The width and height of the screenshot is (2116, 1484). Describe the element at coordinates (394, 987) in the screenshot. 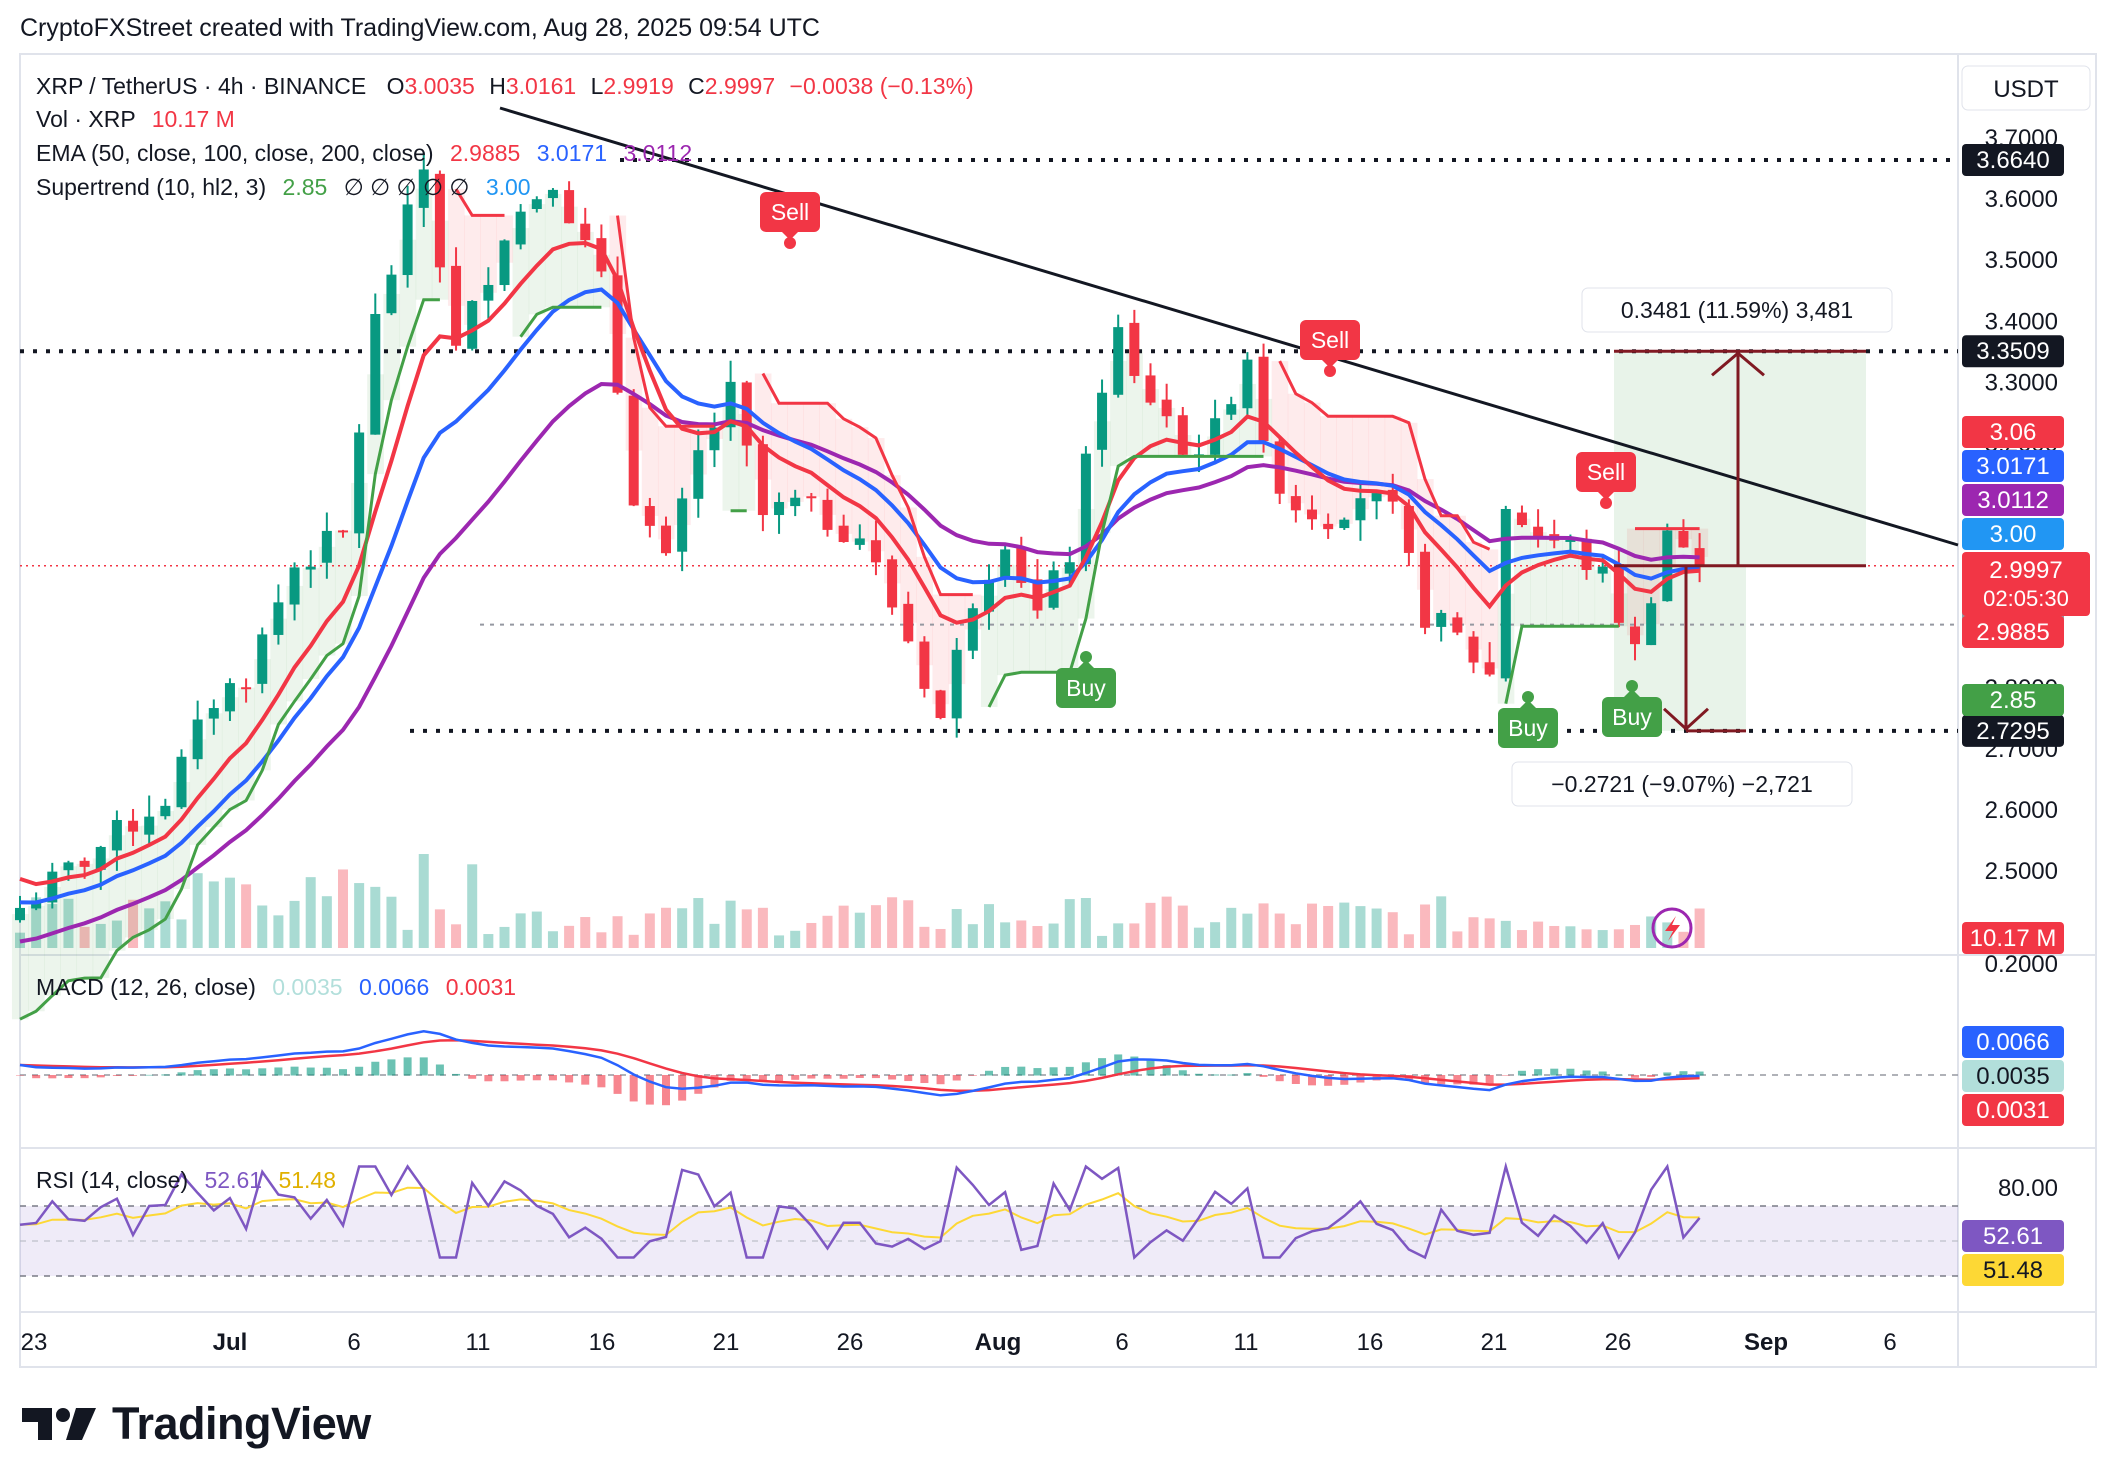

I see `legend-macd-val: 0.0066` at that location.